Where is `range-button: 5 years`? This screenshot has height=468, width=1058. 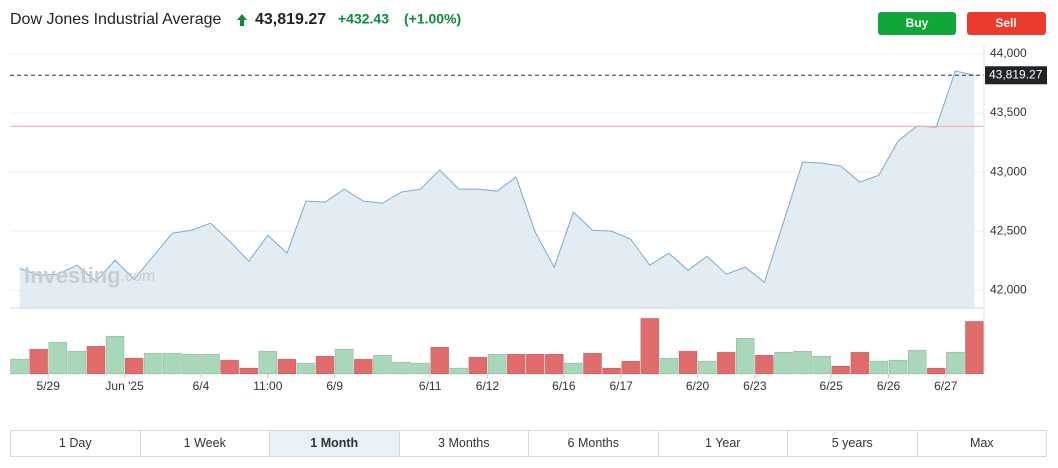
range-button: 5 years is located at coordinates (853, 443).